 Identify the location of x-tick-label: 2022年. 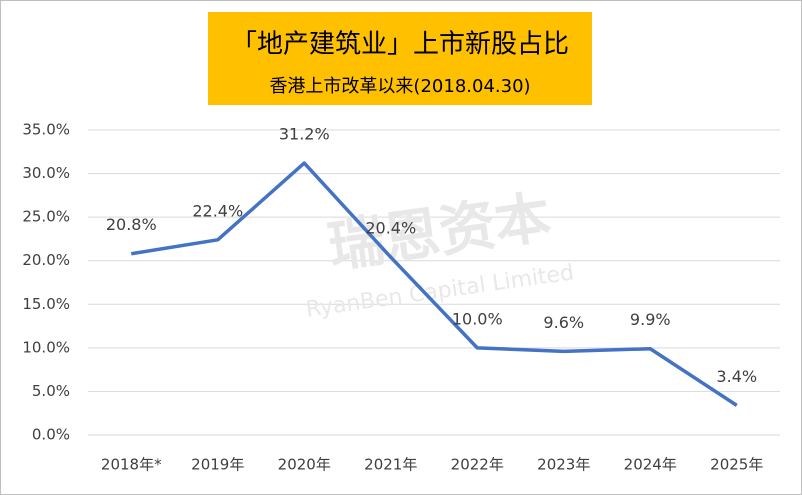
(477, 465).